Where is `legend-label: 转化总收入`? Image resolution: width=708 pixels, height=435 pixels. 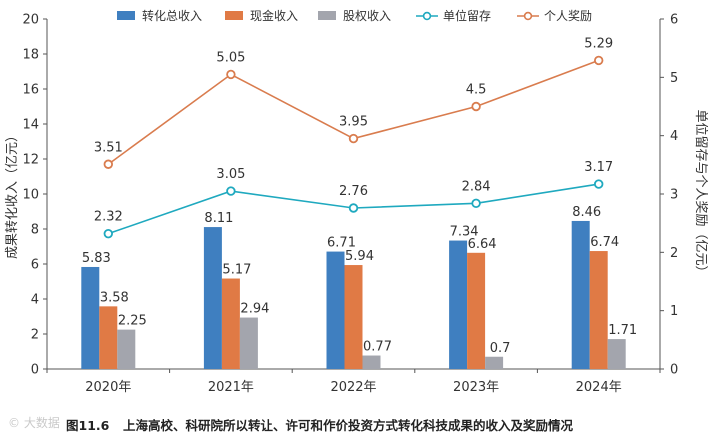 legend-label: 转化总收入 is located at coordinates (172, 15).